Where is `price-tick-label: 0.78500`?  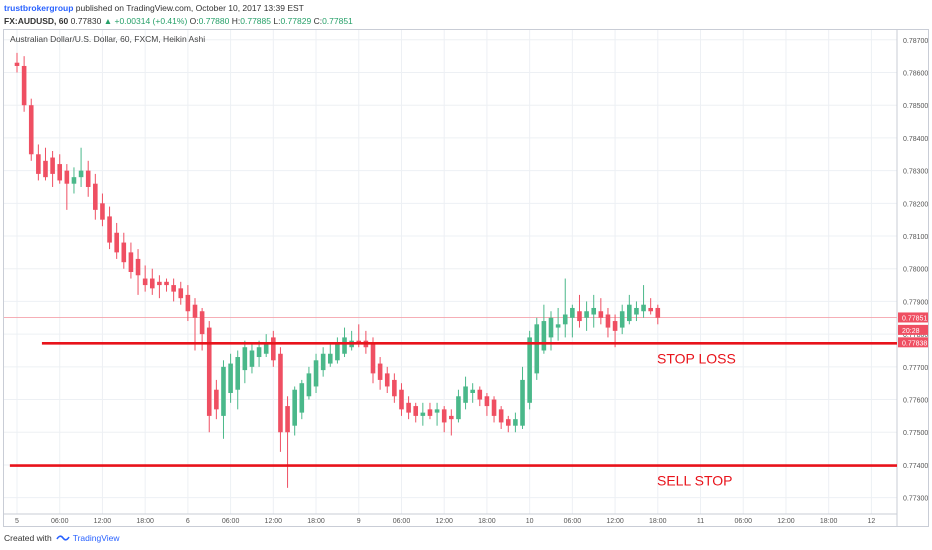 price-tick-label: 0.78500 is located at coordinates (915, 106).